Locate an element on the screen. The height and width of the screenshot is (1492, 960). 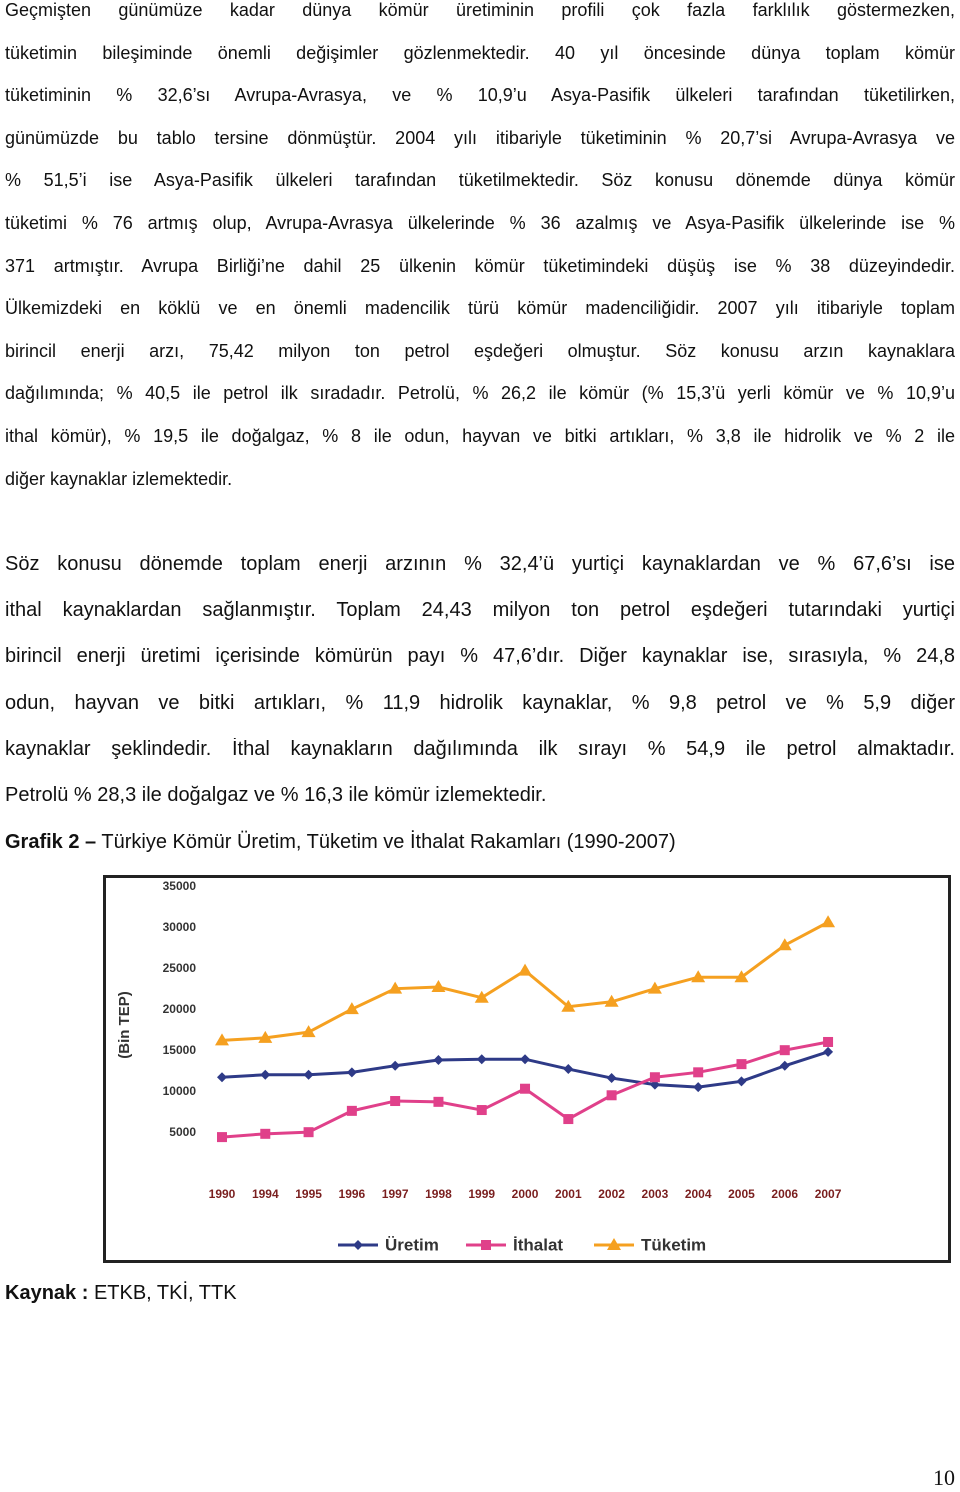
x-tick-label: 1990 is located at coordinates (222, 1194).